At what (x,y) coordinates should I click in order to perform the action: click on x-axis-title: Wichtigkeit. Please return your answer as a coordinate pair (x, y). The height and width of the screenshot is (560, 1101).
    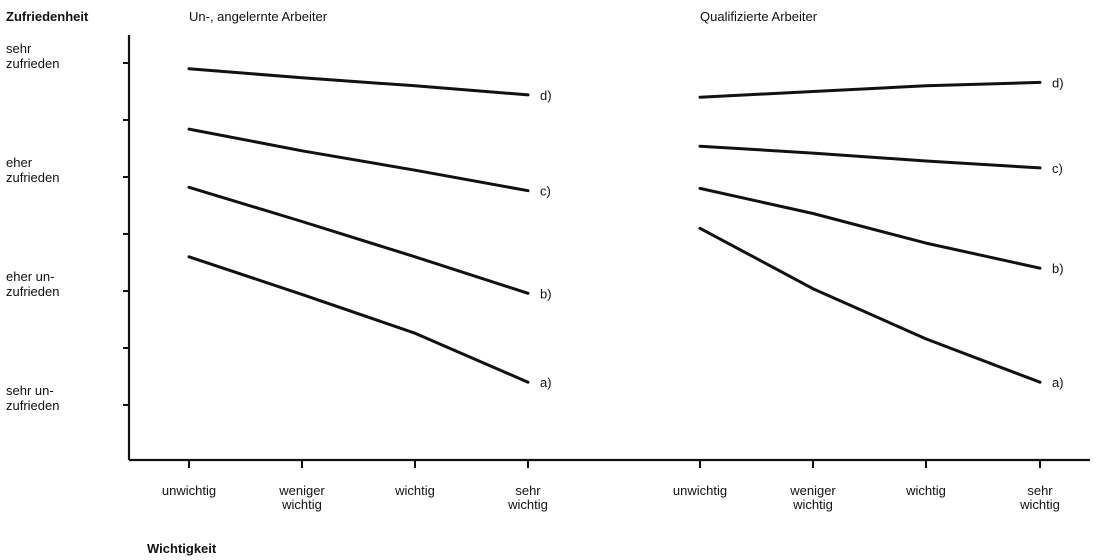
    Looking at the image, I should click on (182, 548).